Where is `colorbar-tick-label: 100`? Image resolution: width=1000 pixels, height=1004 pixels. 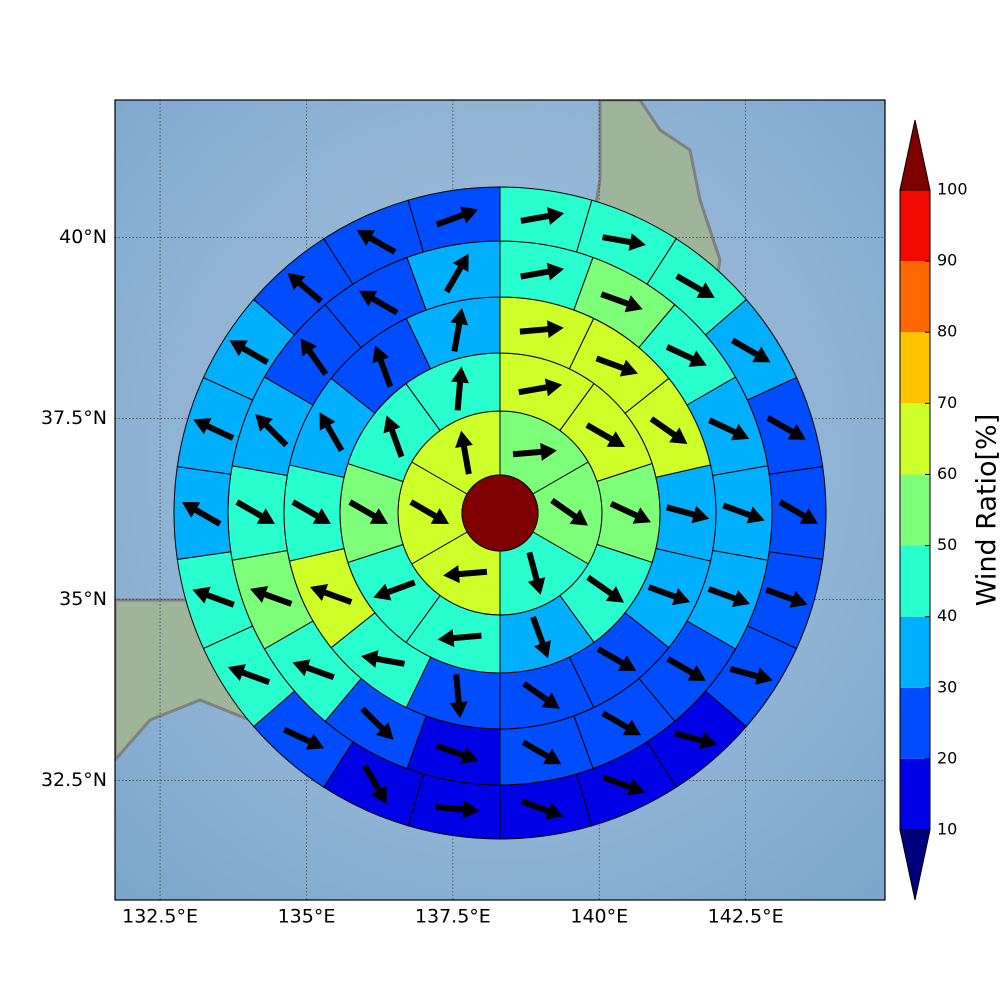 colorbar-tick-label: 100 is located at coordinates (952, 189).